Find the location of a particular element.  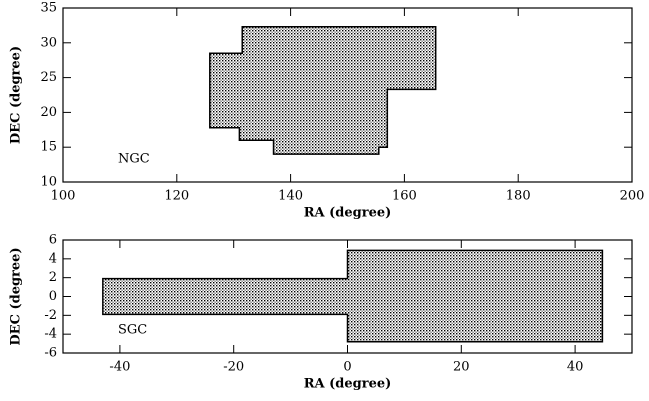

x-tick-label: 0 is located at coordinates (347, 367).